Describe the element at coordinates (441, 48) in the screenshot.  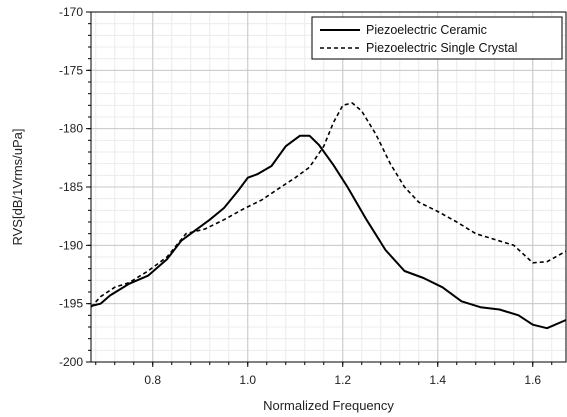
I see `legend-label-single-crystal: Piezoelectric Single Crystal` at that location.